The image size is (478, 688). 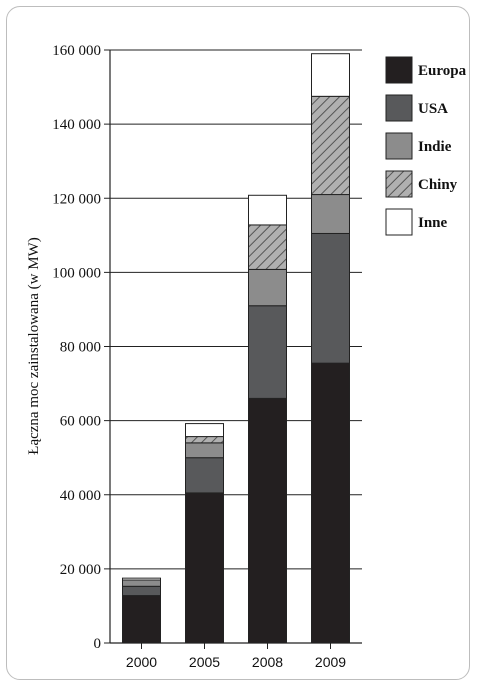 What do you see at coordinates (435, 147) in the screenshot?
I see `legend-label-indie: Indie` at bounding box center [435, 147].